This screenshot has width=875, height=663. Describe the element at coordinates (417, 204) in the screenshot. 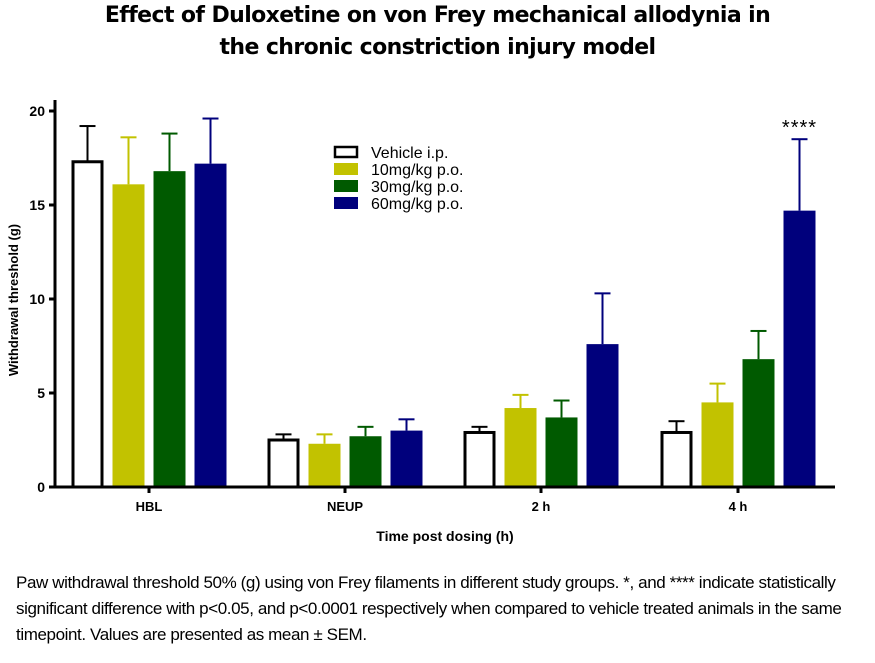

I see `legend-label: 60mg/kg p.o.` at that location.